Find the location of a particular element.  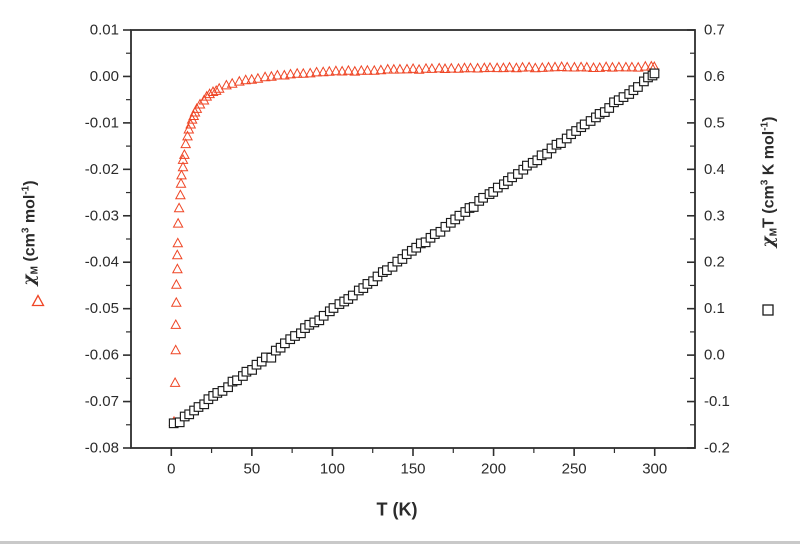

axis-title-fragment: -1 is located at coordinates (26, 190).